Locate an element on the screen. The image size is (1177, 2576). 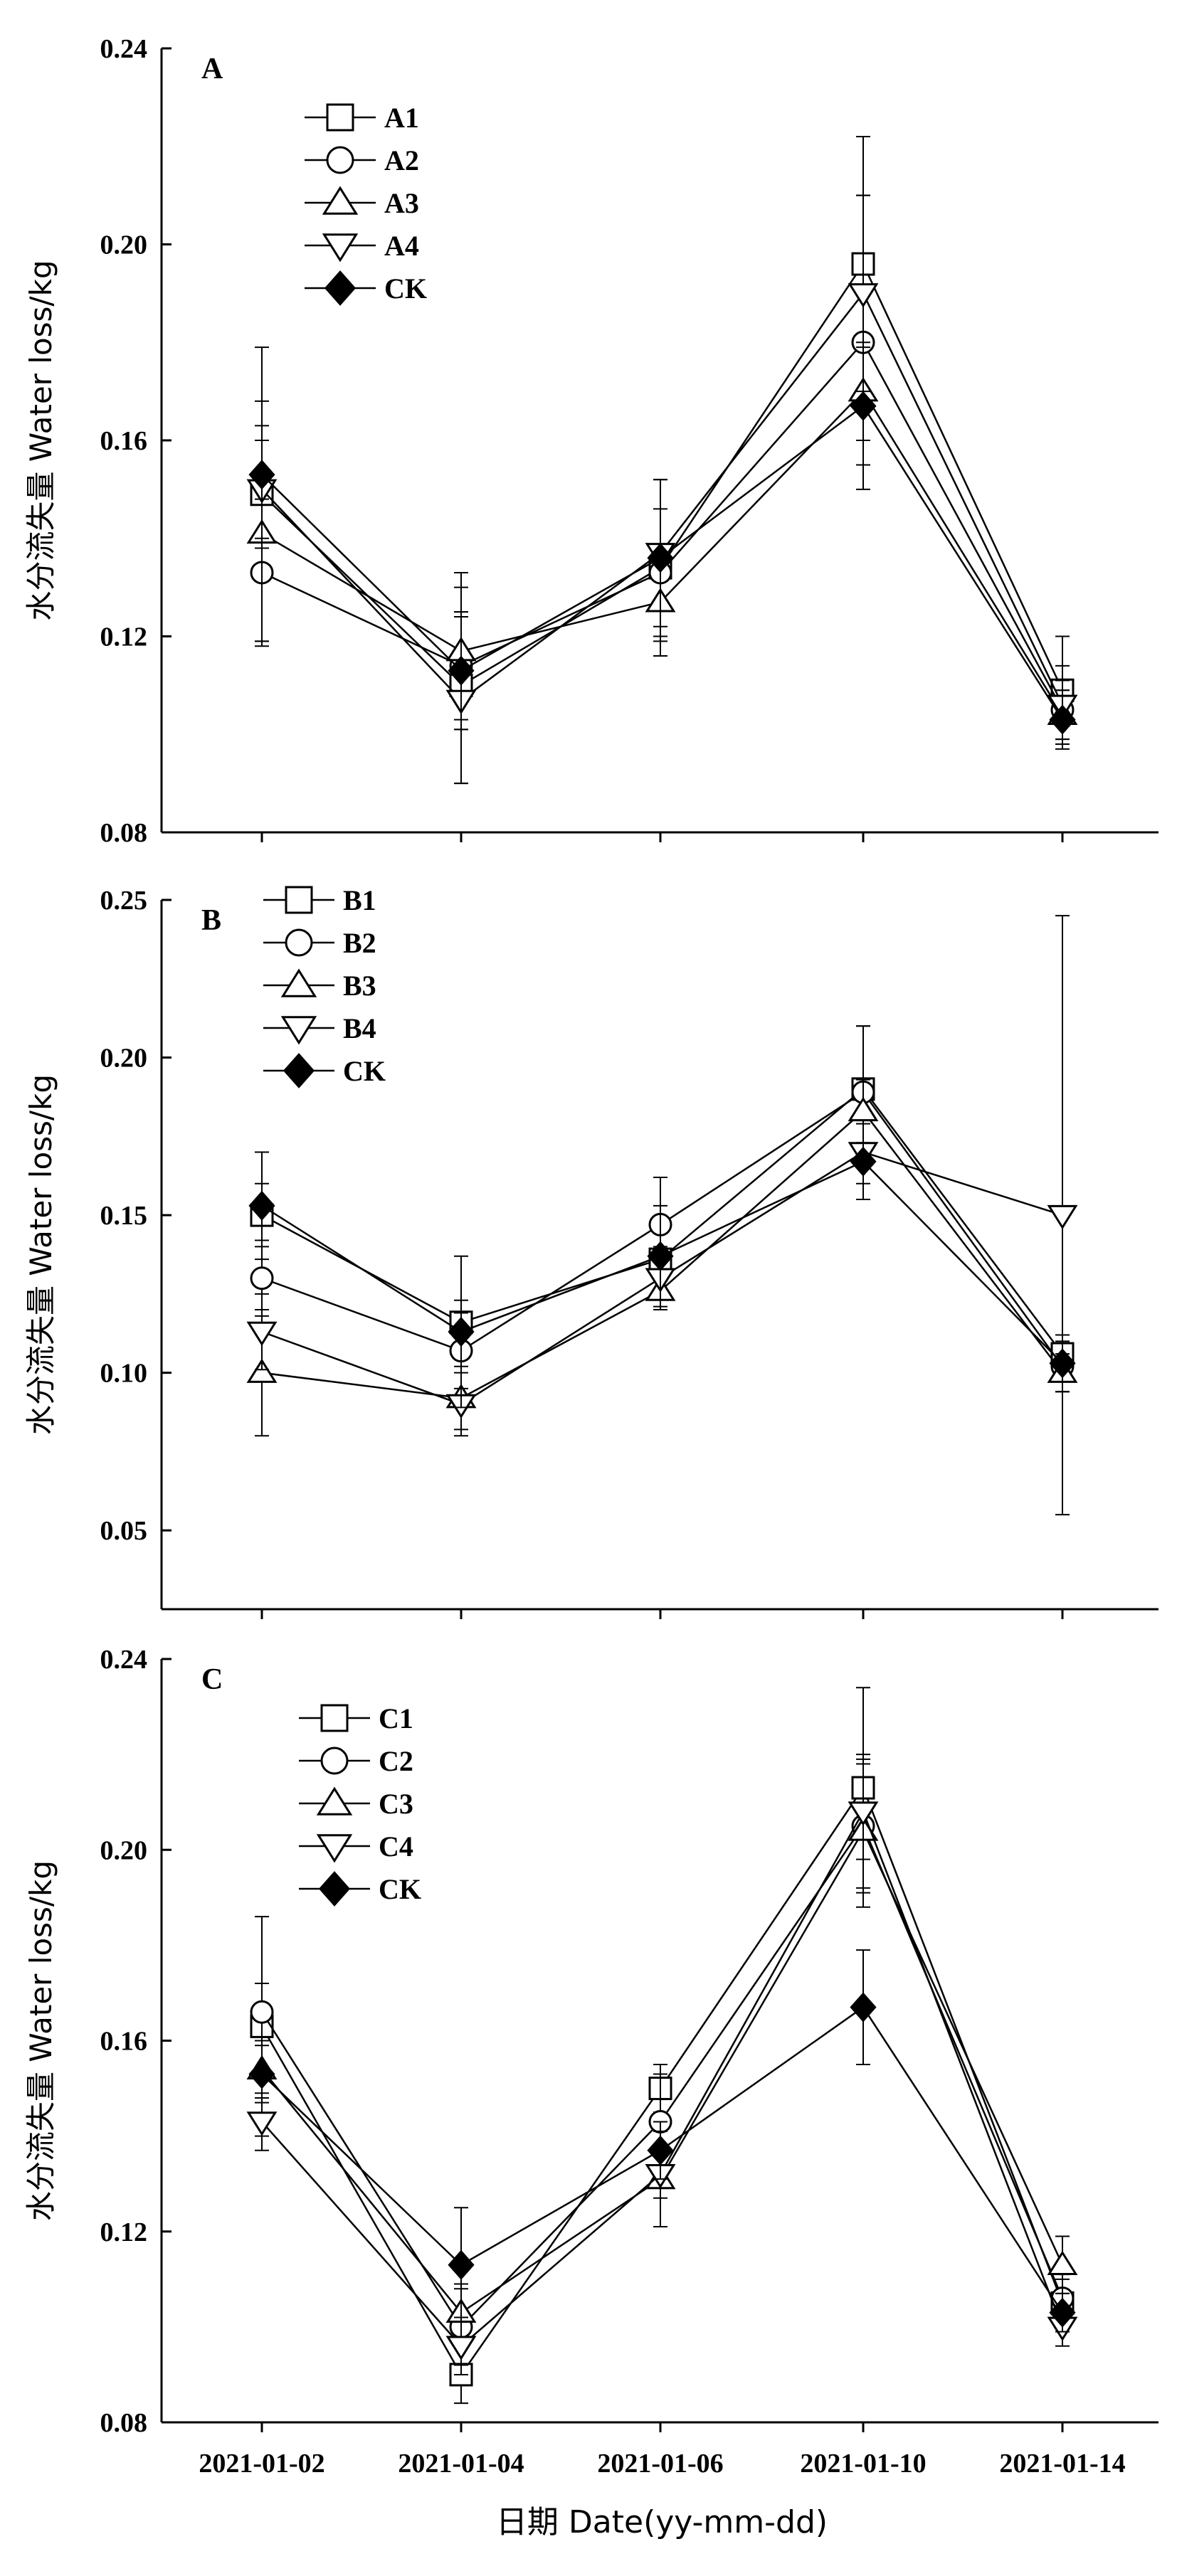
y-tick-label: 0.10 is located at coordinates (124, 1374).